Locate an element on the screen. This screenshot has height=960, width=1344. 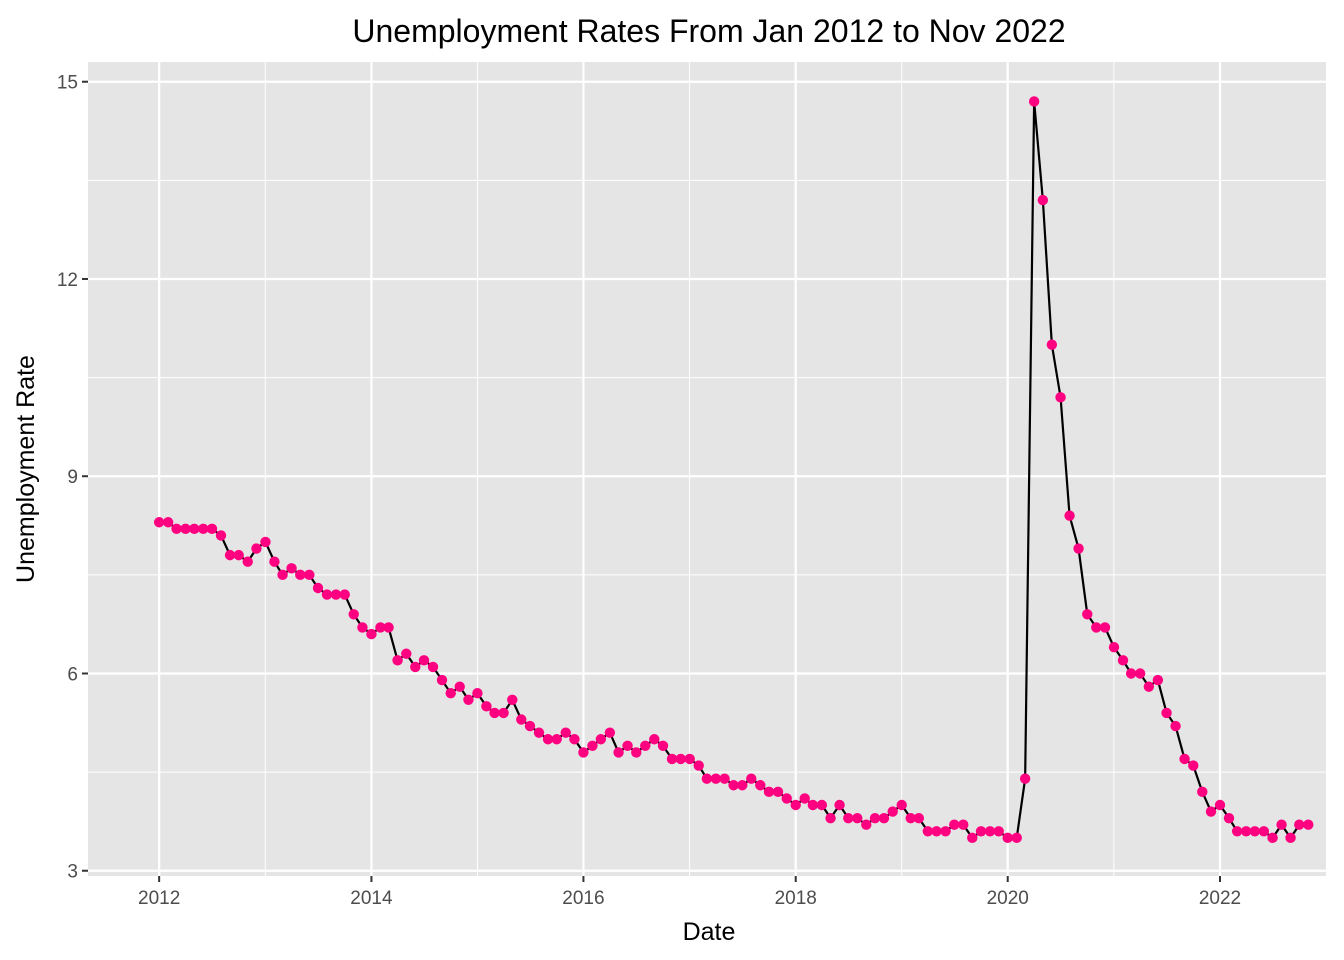
x-axis: 2012 2014 2016 2018 2020 2022 is located at coordinates (689, 892).